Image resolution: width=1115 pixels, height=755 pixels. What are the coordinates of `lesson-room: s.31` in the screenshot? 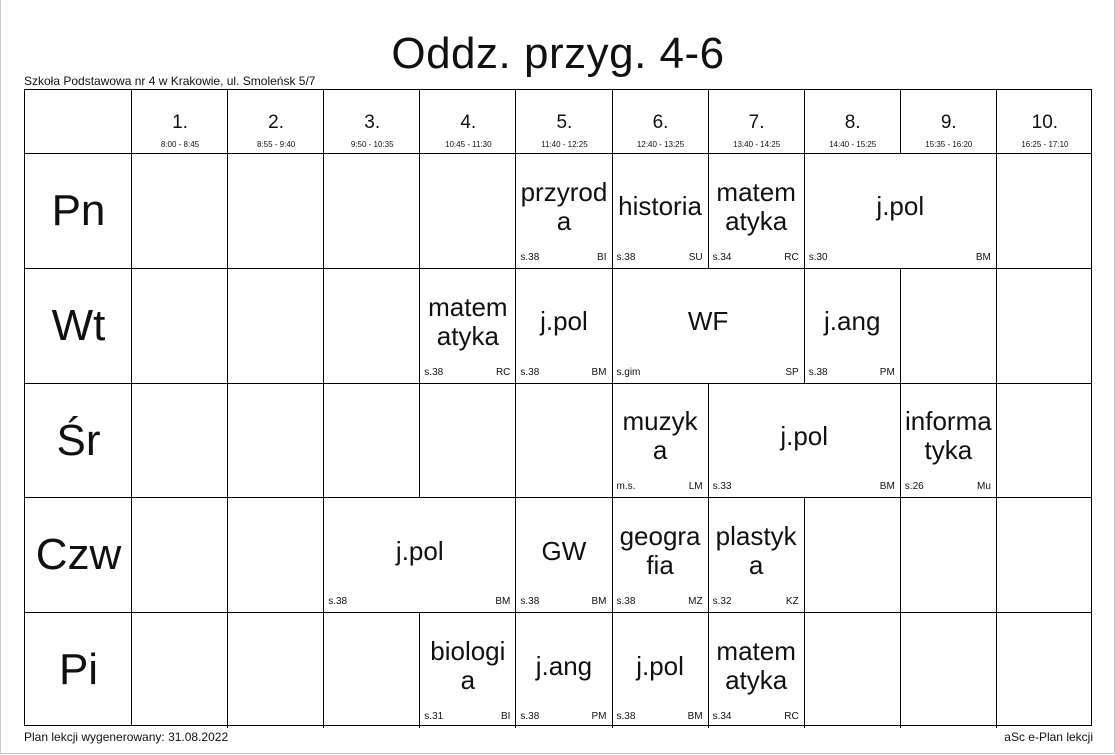 It's located at (434, 716).